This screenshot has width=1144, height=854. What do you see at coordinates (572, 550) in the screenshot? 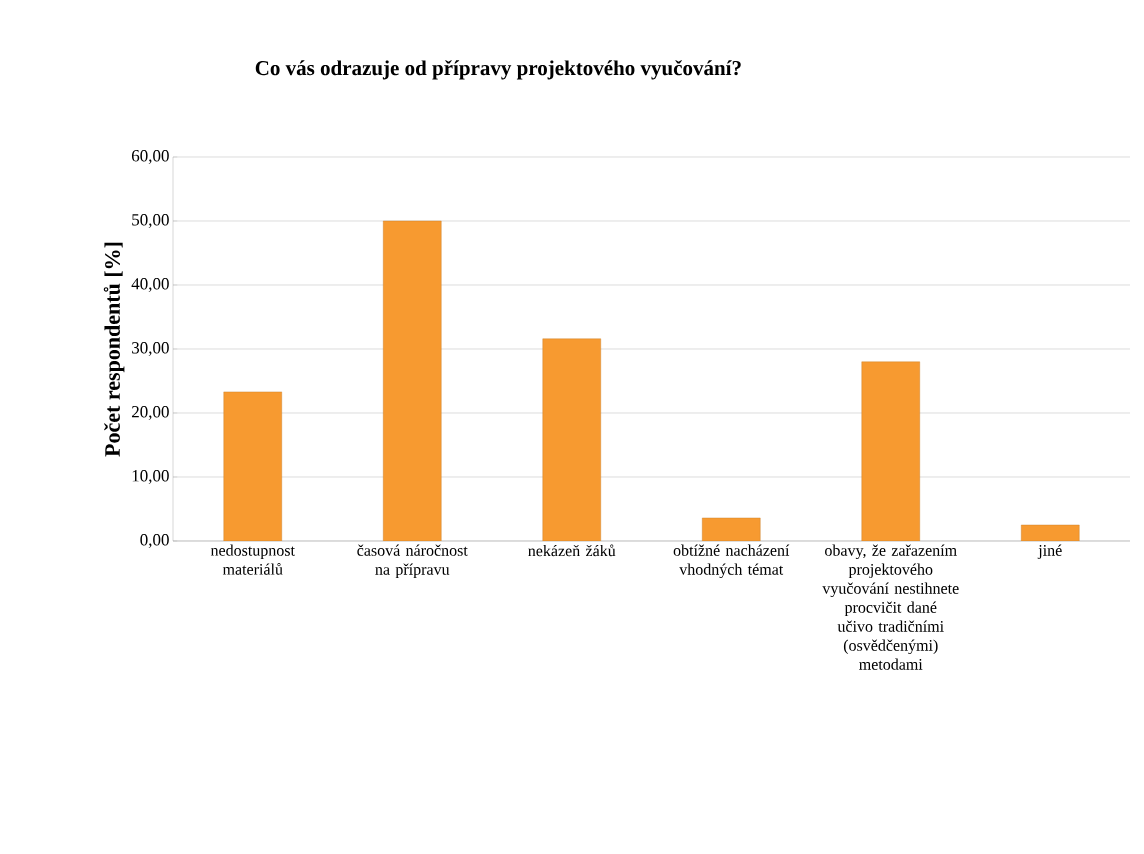
I see `x-tick-label: nekázeň žáků` at bounding box center [572, 550].